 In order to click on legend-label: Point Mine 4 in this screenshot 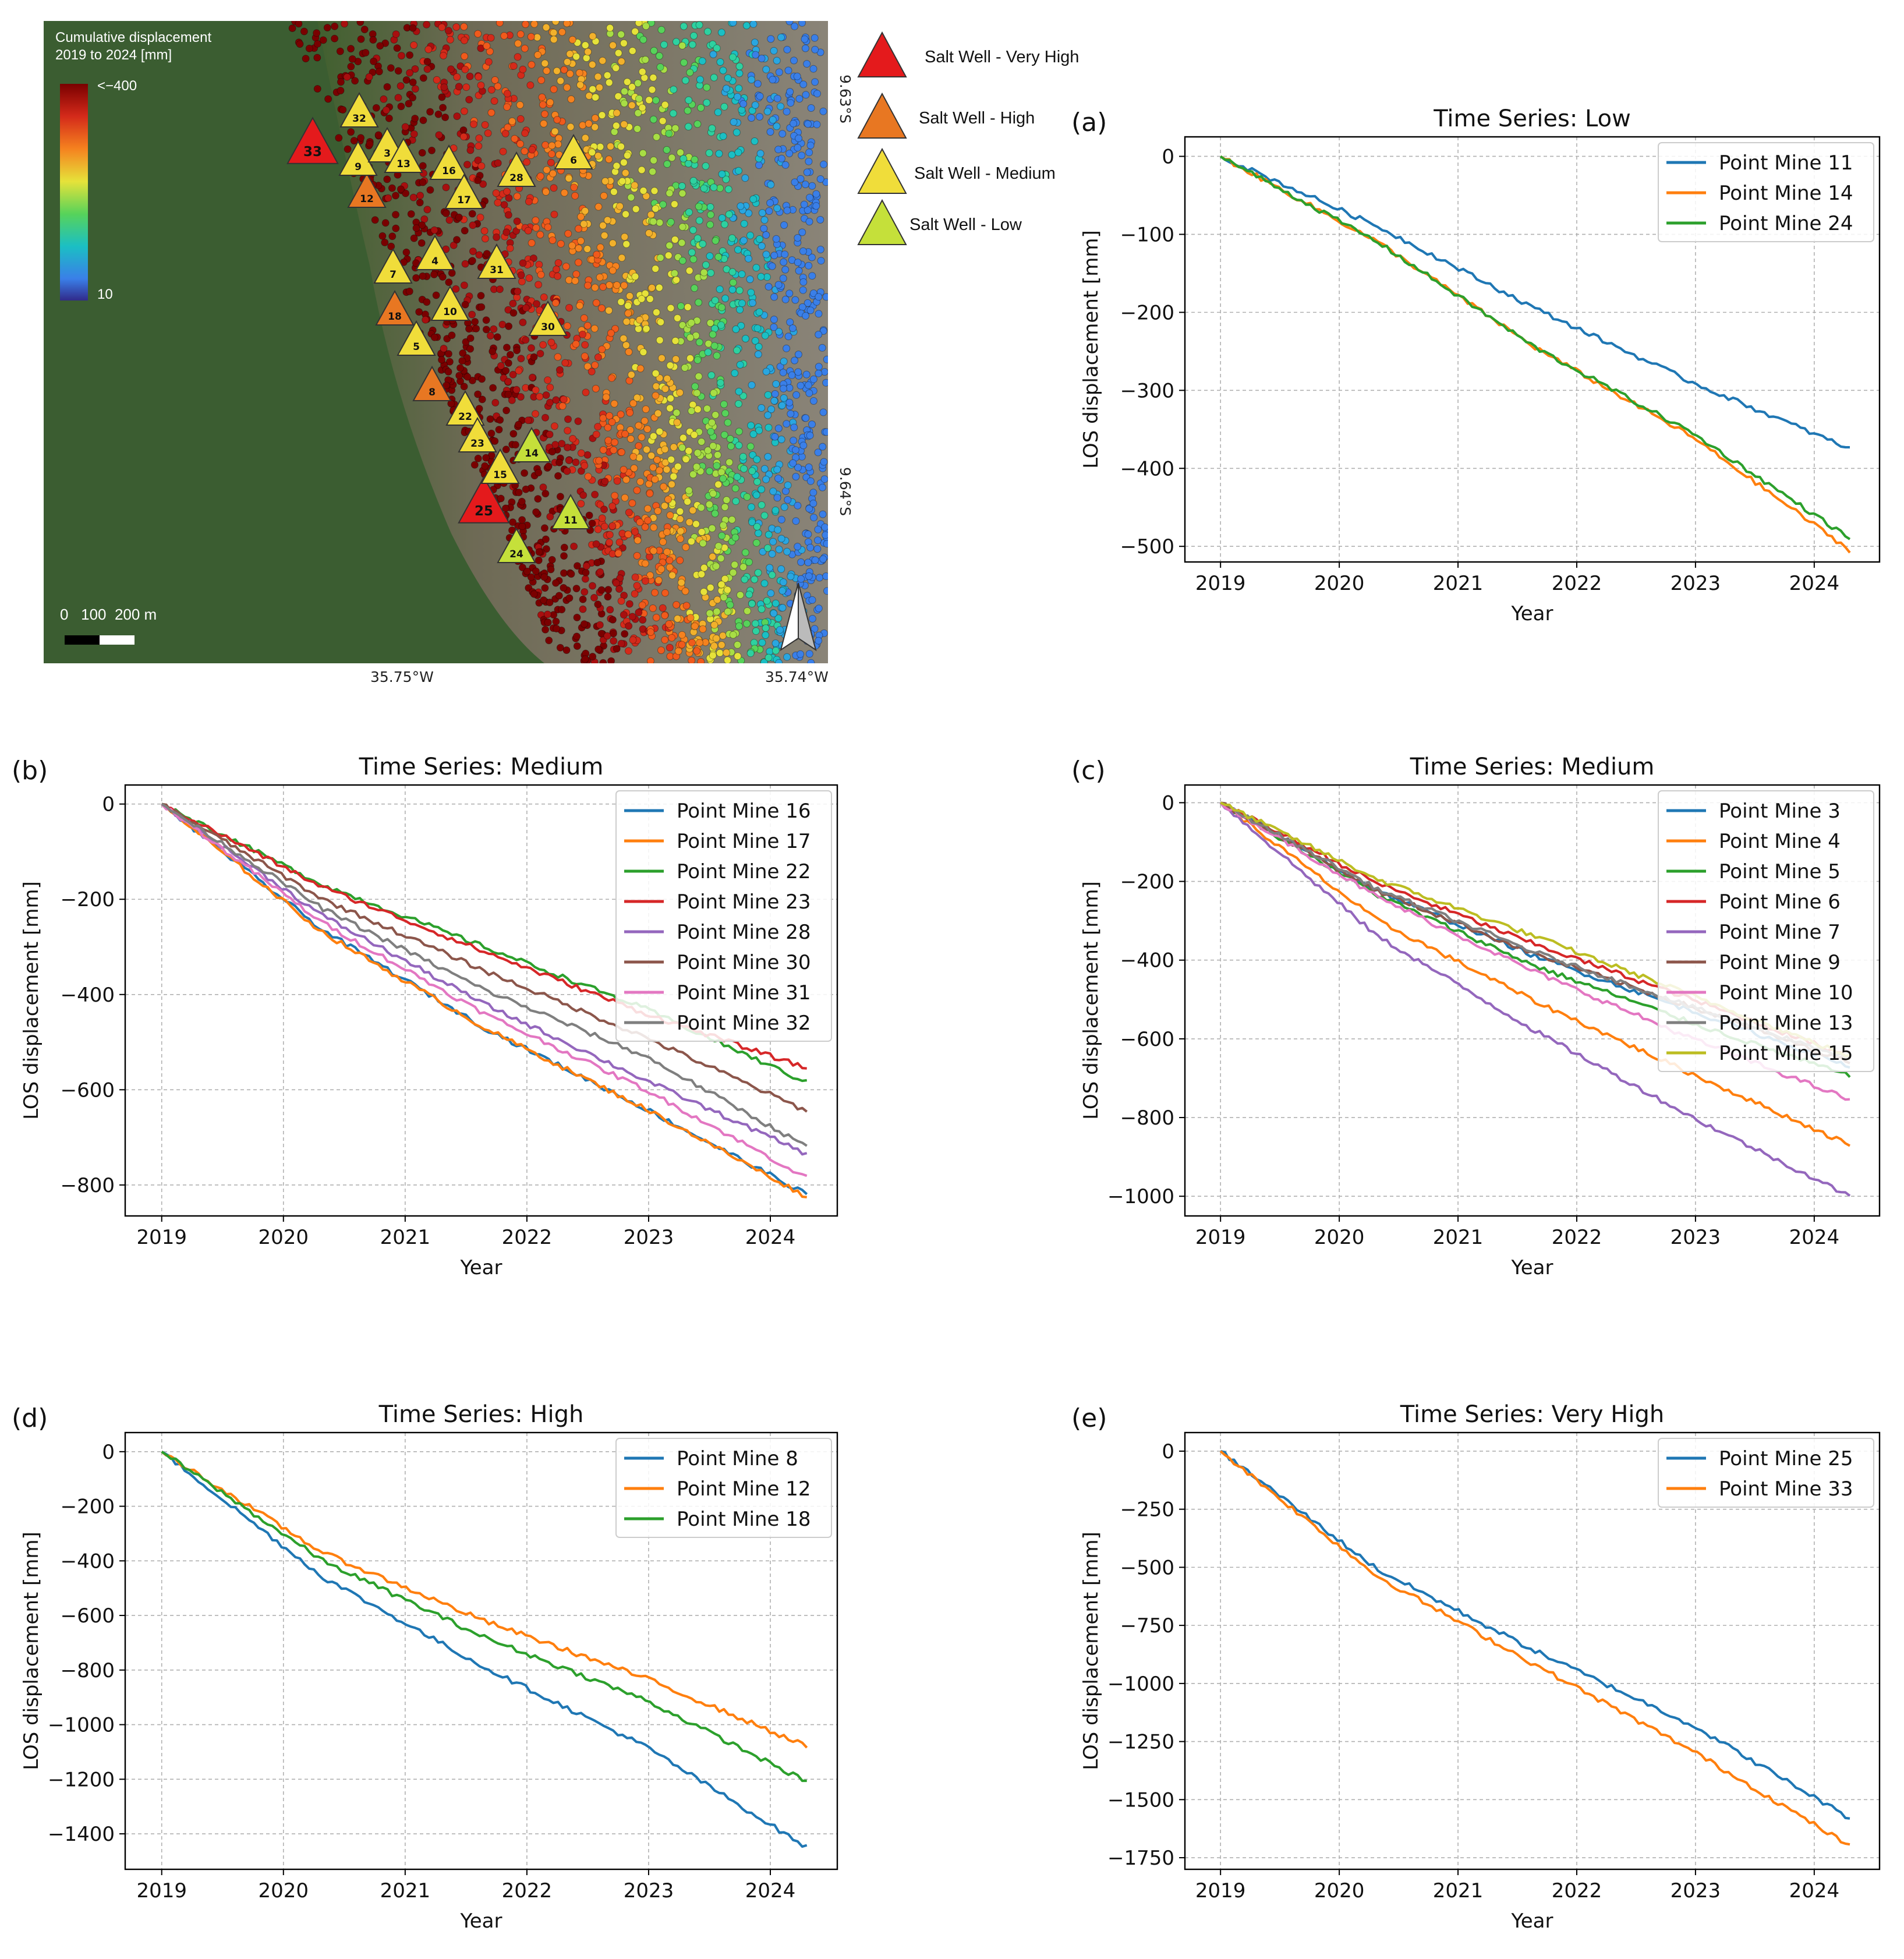, I will do `click(1780, 842)`.